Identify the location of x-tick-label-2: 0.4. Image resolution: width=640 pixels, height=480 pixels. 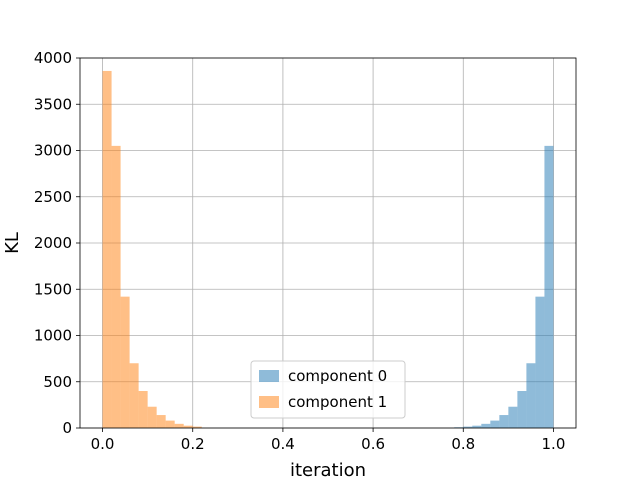
(283, 444).